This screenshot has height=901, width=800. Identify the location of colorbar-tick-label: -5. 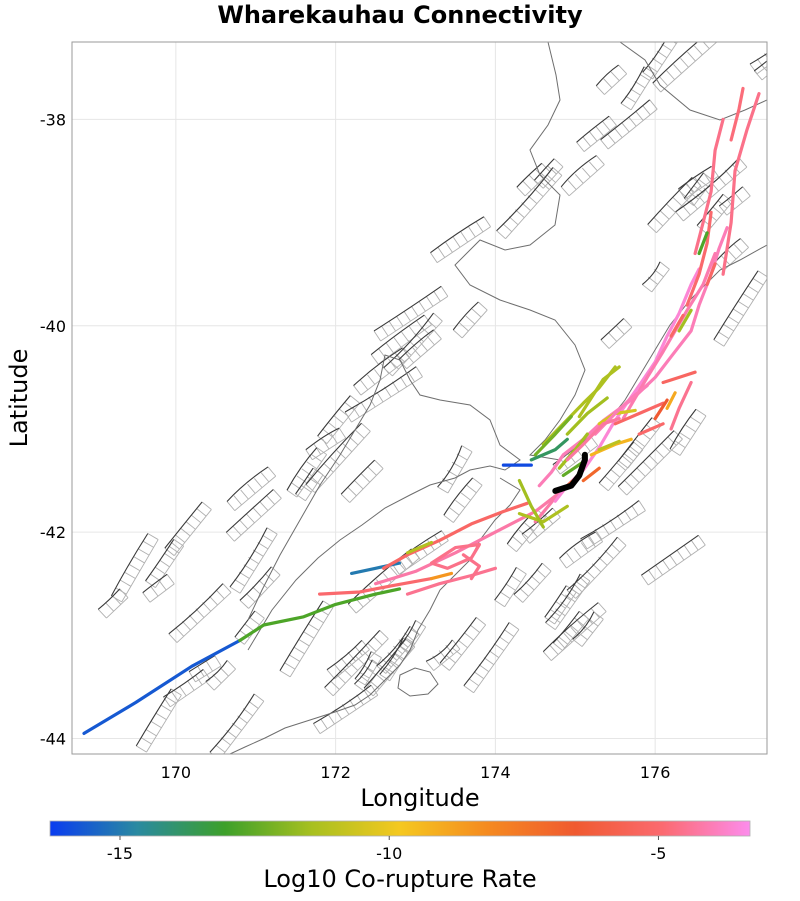
(658, 853).